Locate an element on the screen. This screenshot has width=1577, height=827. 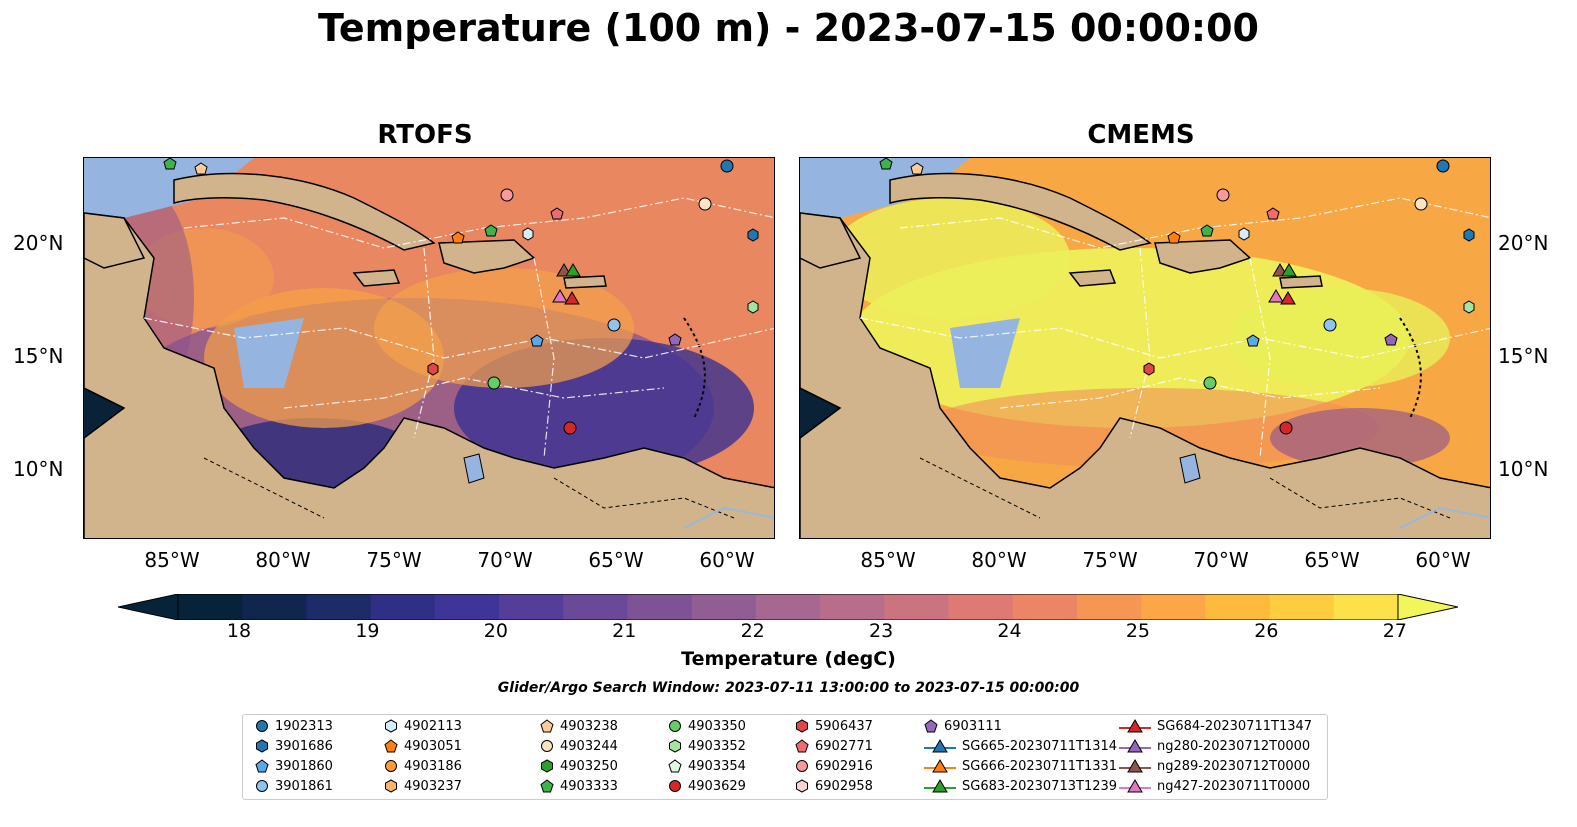
legend-entry: 6902958 is located at coordinates (834, 786).